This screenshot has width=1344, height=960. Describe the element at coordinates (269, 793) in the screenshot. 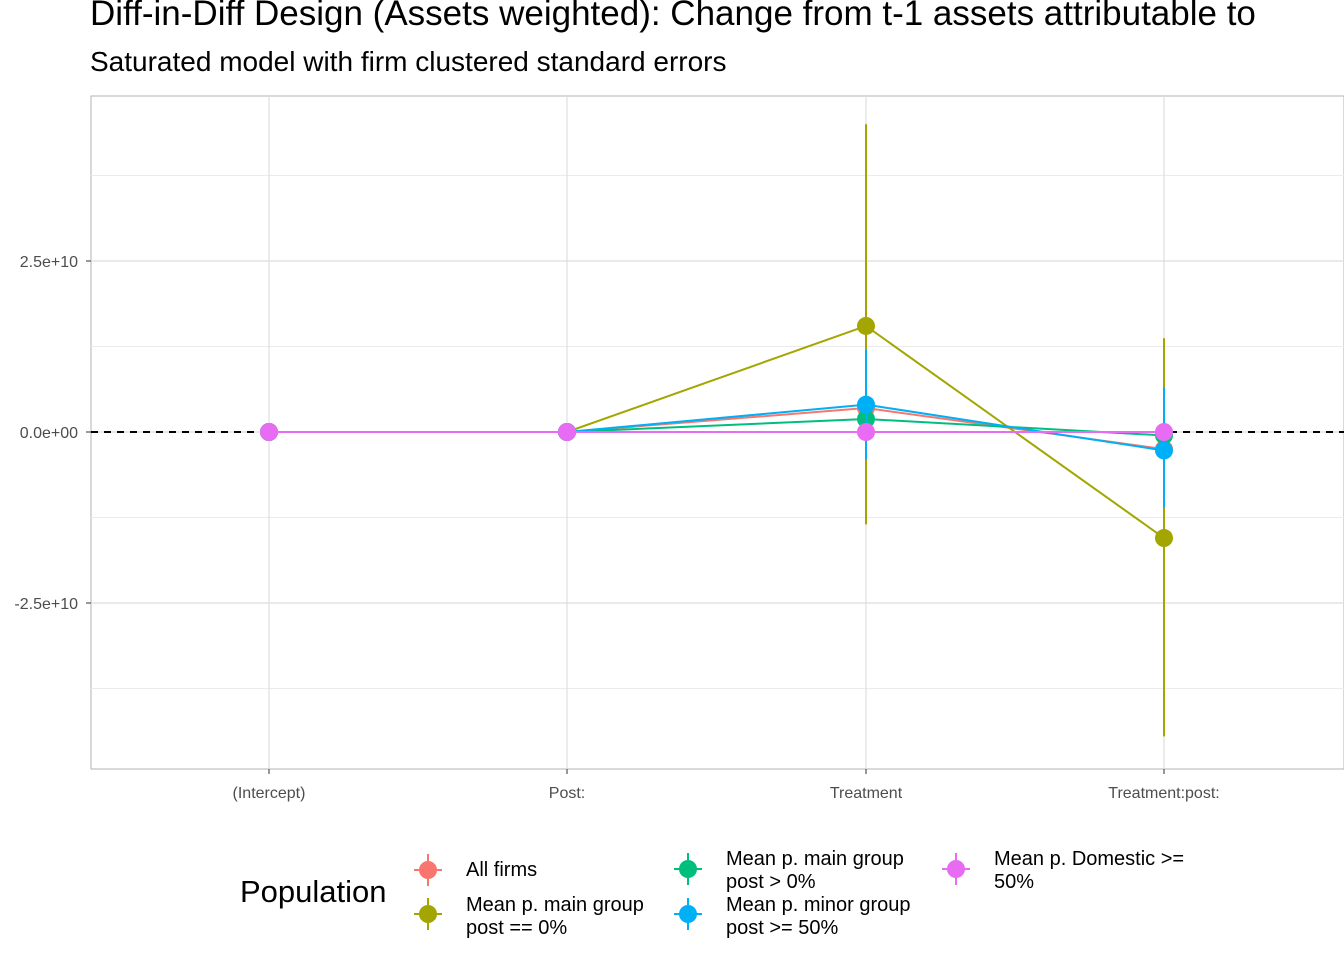

I see `x-tick-label: (Intercept)` at that location.